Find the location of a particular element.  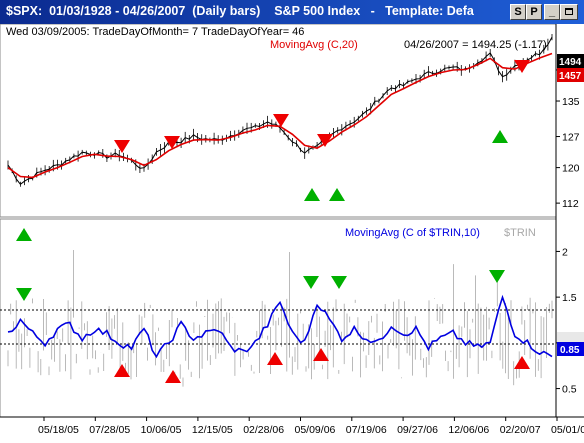

ref-tag is located at coordinates (570, 337).